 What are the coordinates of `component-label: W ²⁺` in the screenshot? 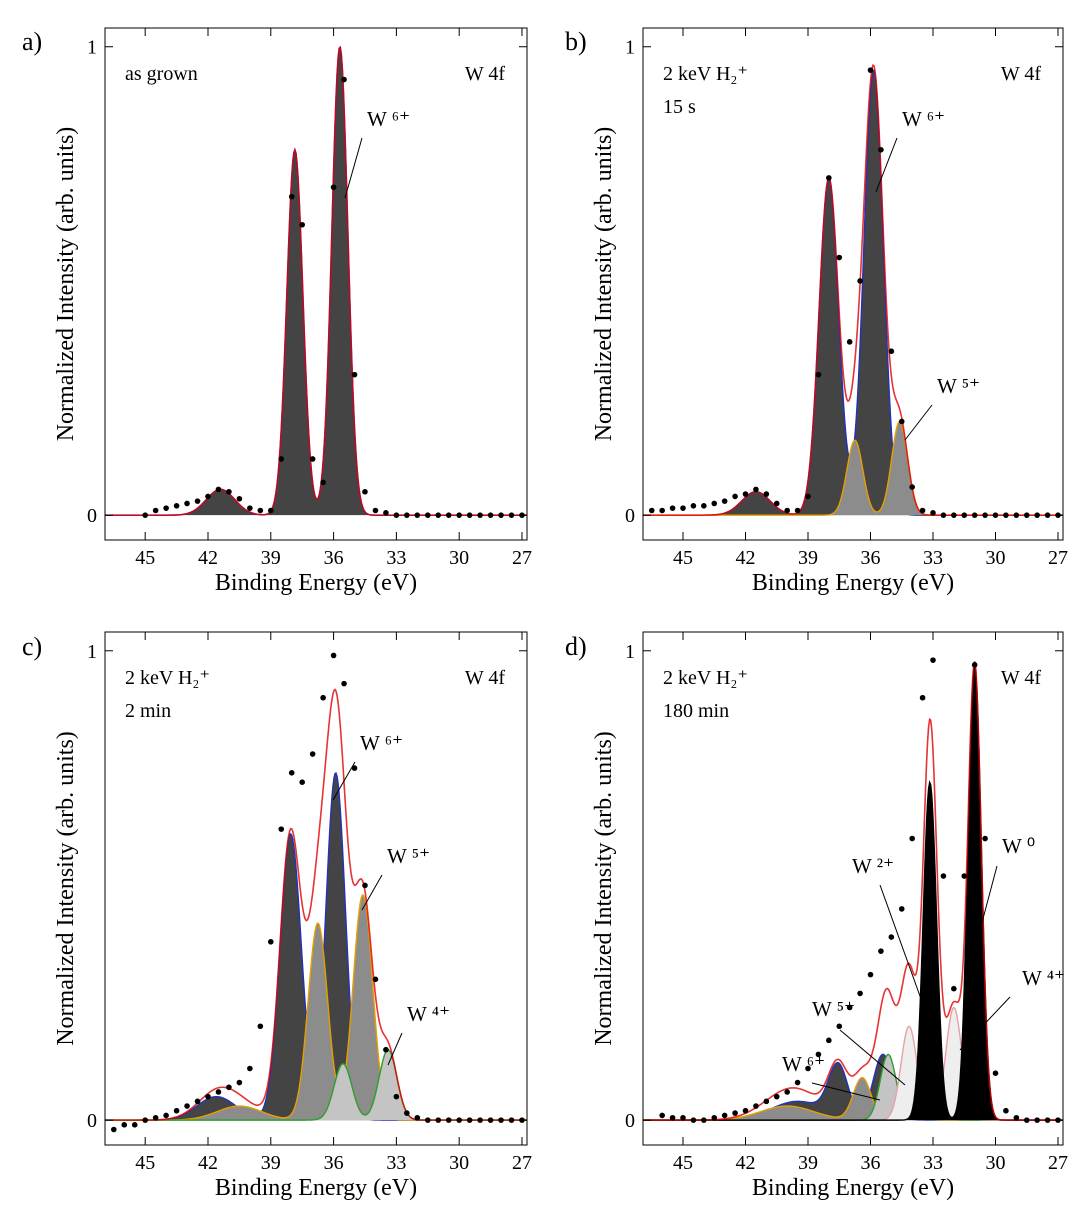 It's located at (873, 866).